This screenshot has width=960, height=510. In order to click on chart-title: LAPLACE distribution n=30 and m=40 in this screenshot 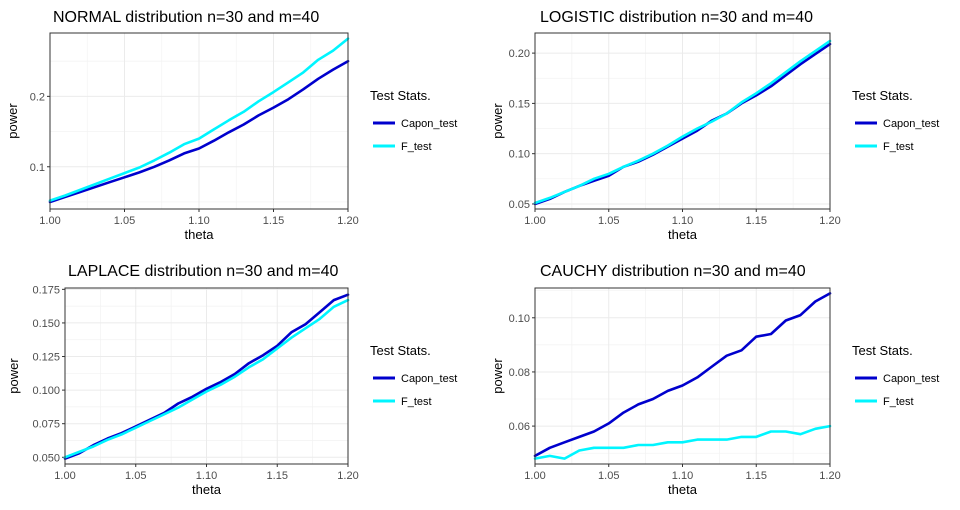, I will do `click(203, 271)`.